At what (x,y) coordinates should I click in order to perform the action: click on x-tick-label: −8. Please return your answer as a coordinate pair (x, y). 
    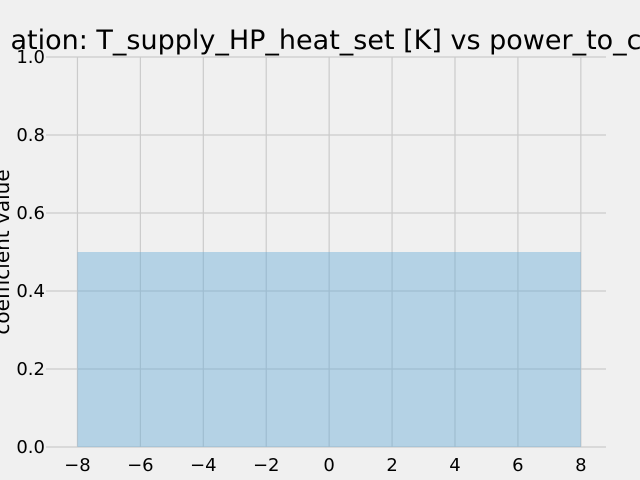
    Looking at the image, I should click on (77, 465).